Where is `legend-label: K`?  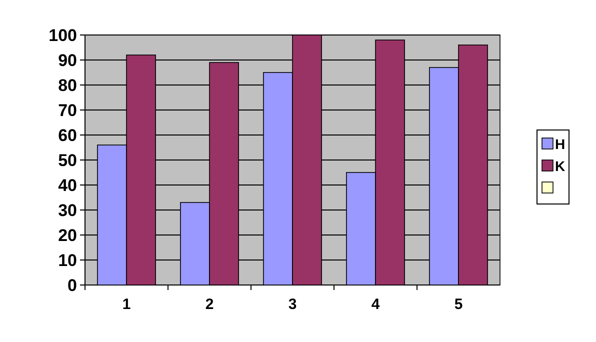 legend-label: K is located at coordinates (560, 166).